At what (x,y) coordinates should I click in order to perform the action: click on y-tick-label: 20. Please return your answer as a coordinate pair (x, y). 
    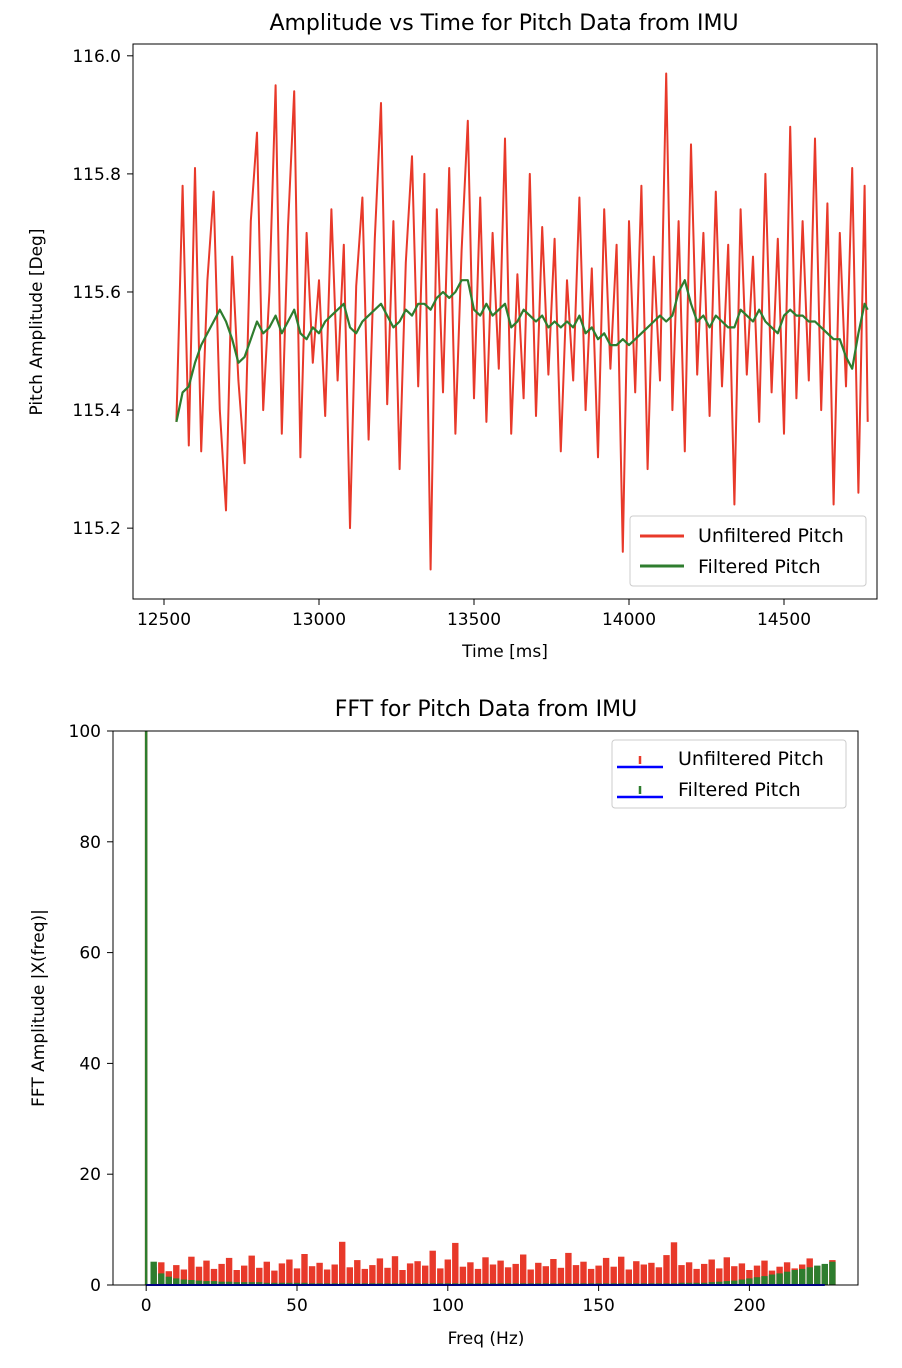
    Looking at the image, I should click on (90, 1175).